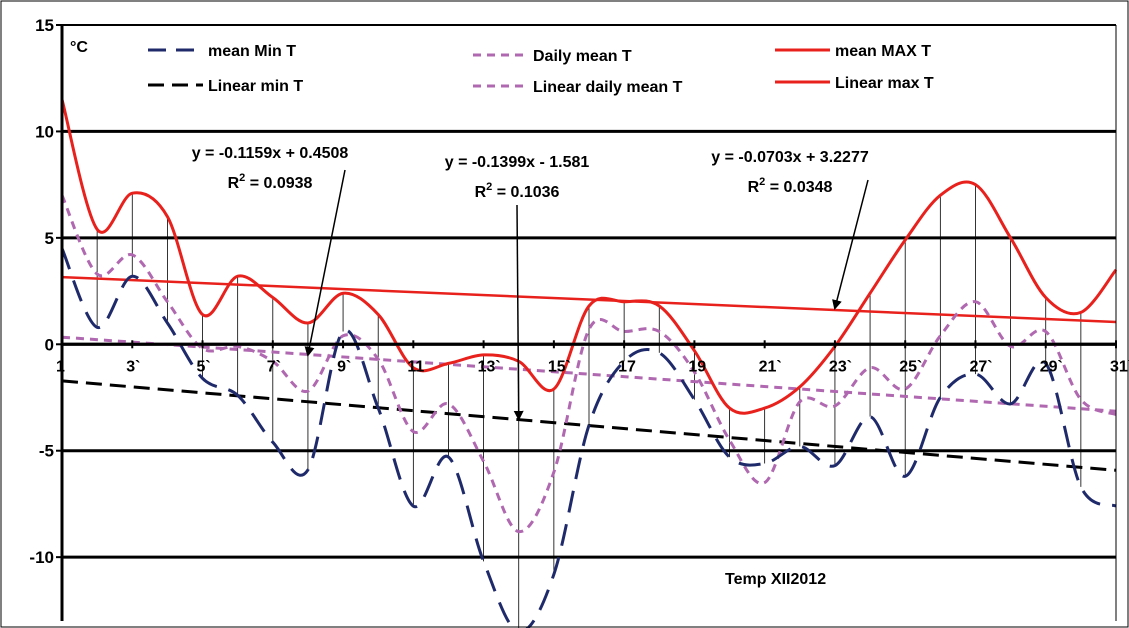  Describe the element at coordinates (790, 157) in the screenshot. I see `trend-equation: y = -0.0703x + 3.2277` at that location.